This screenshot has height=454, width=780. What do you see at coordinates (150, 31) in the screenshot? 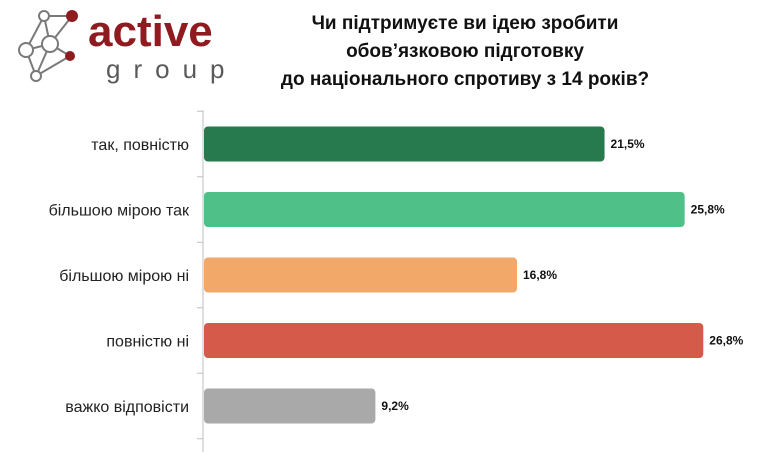
I see `logo-wordmark: active` at bounding box center [150, 31].